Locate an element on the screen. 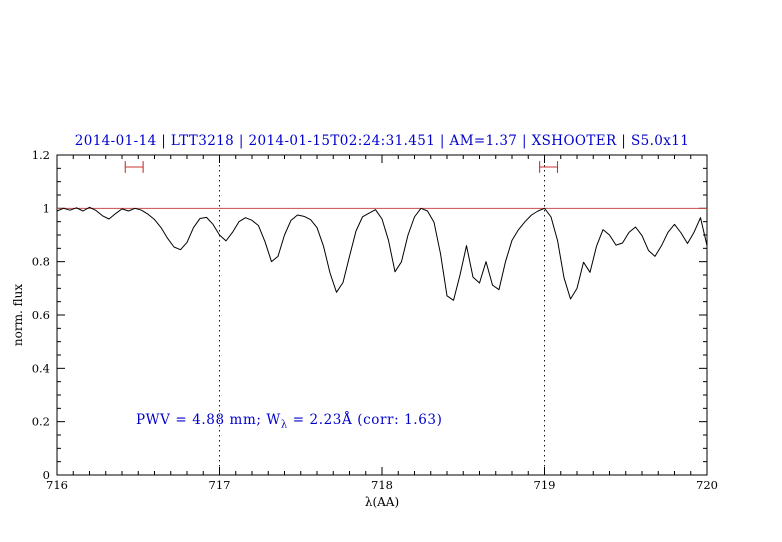 The image size is (782, 542). y-tick-label: 0.2 is located at coordinates (41, 422).